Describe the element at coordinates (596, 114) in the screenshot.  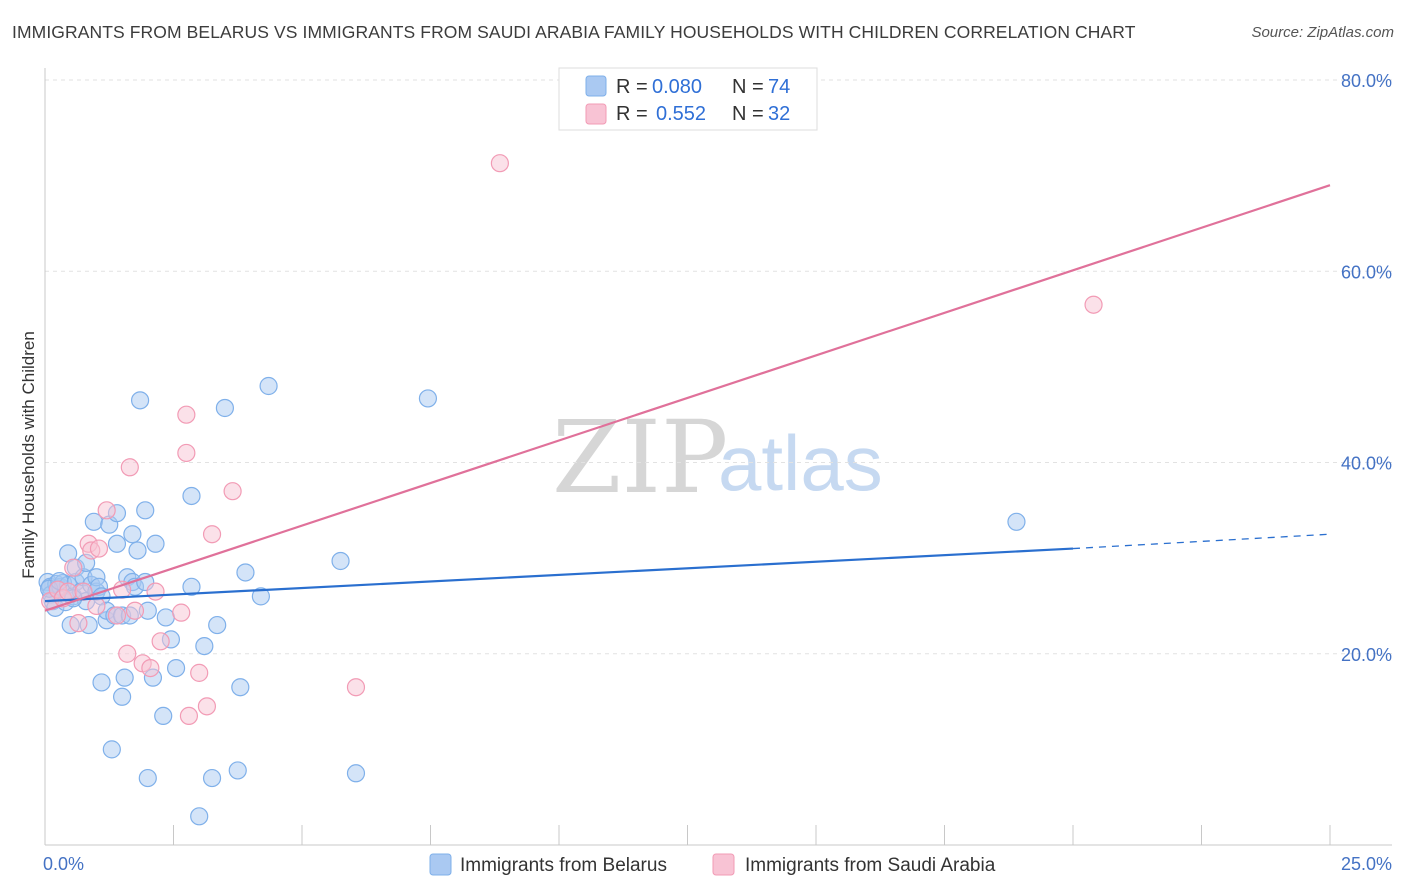
I see `stats-legend-swatch-saudi` at that location.